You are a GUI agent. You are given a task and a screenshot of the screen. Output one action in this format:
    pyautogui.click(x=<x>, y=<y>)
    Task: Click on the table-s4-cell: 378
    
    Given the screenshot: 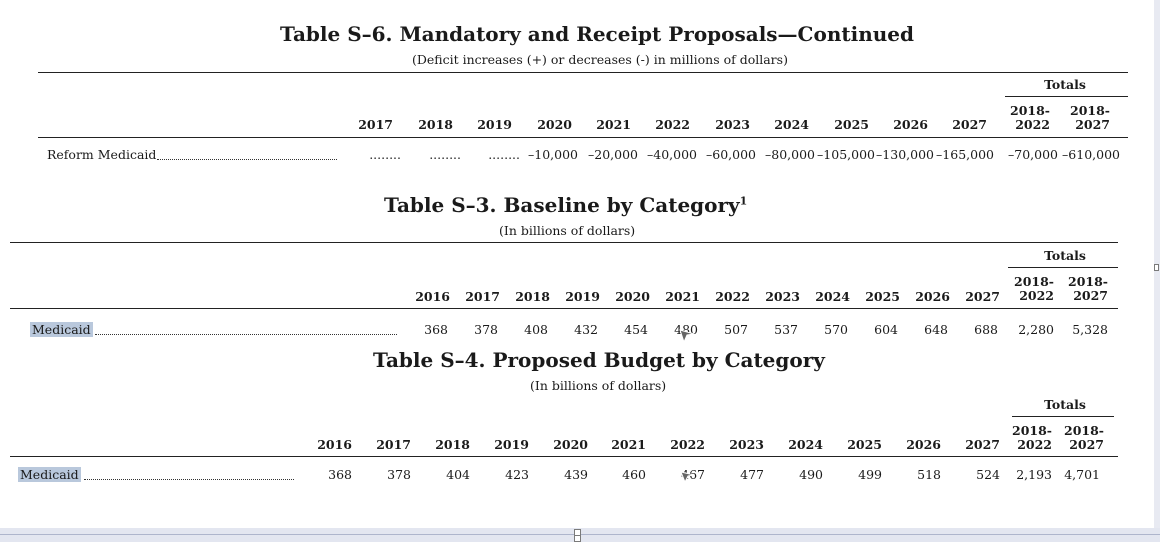 What is the action you would take?
    pyautogui.click(x=399, y=474)
    